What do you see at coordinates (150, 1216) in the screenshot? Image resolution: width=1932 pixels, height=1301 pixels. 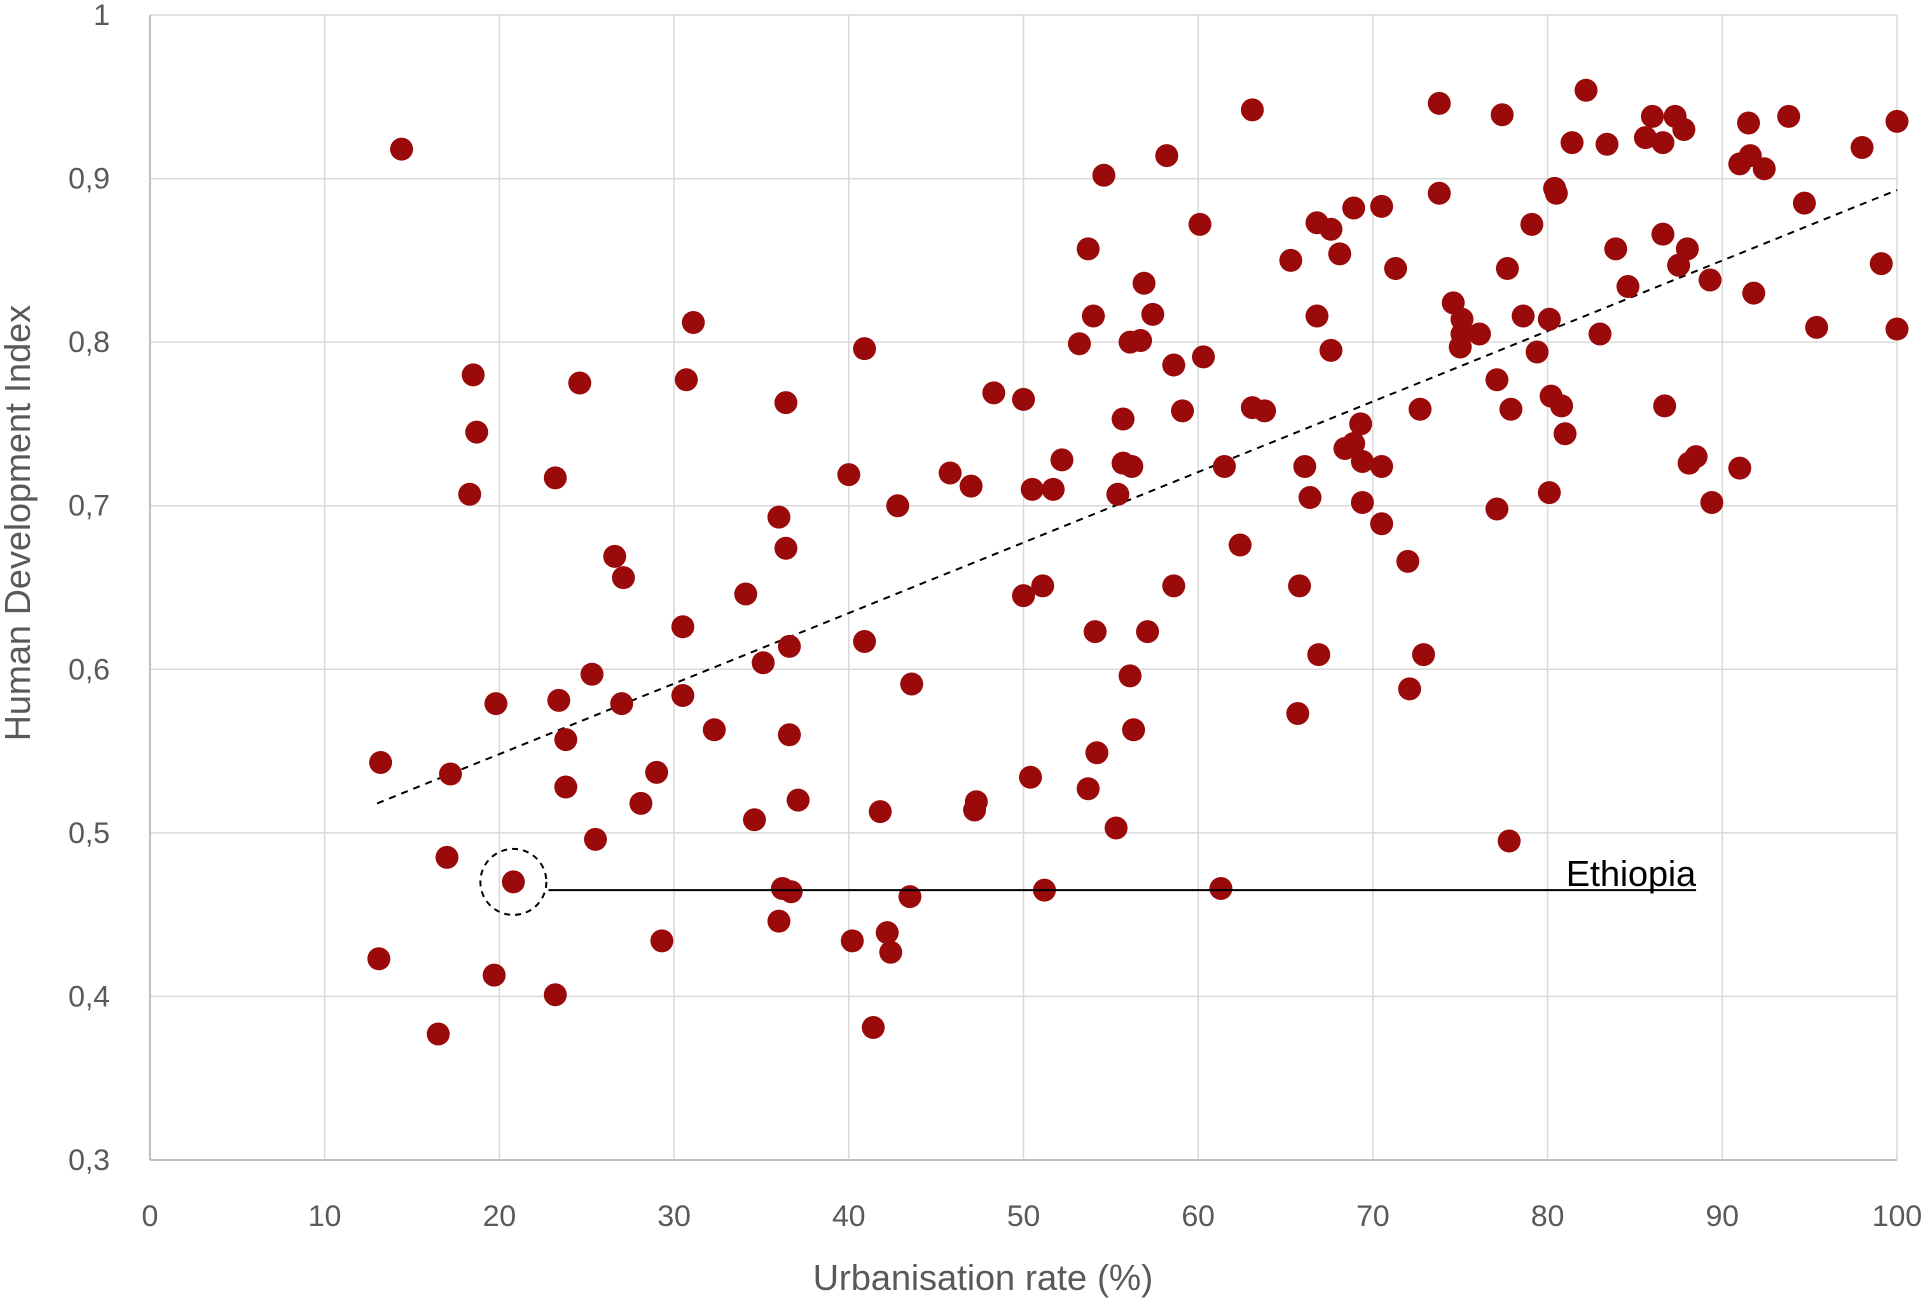 I see `x-tick-label: 0` at bounding box center [150, 1216].